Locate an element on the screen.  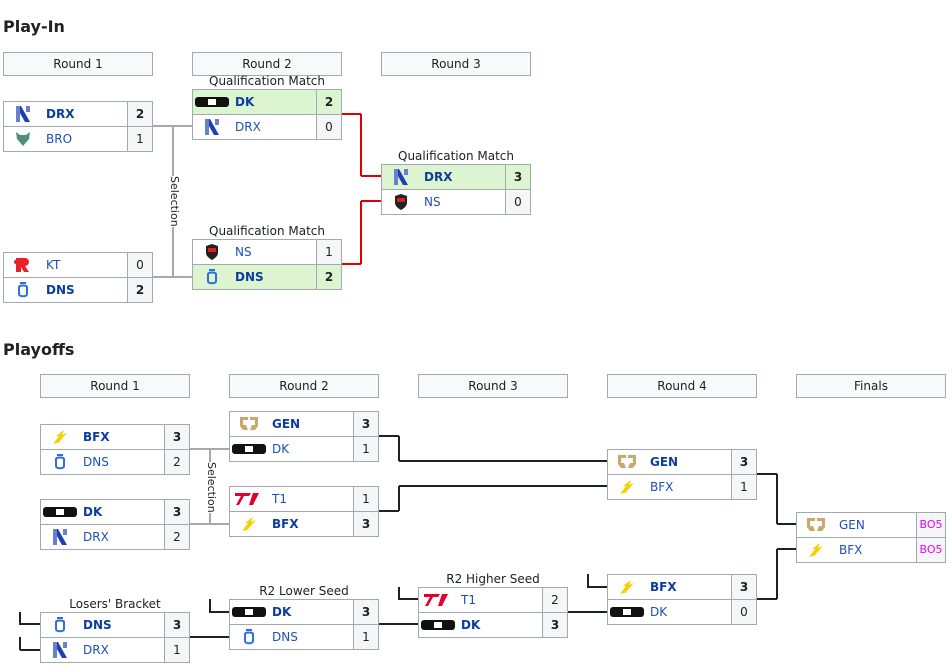
match-label: R2 Higher Seed is located at coordinates (493, 579).